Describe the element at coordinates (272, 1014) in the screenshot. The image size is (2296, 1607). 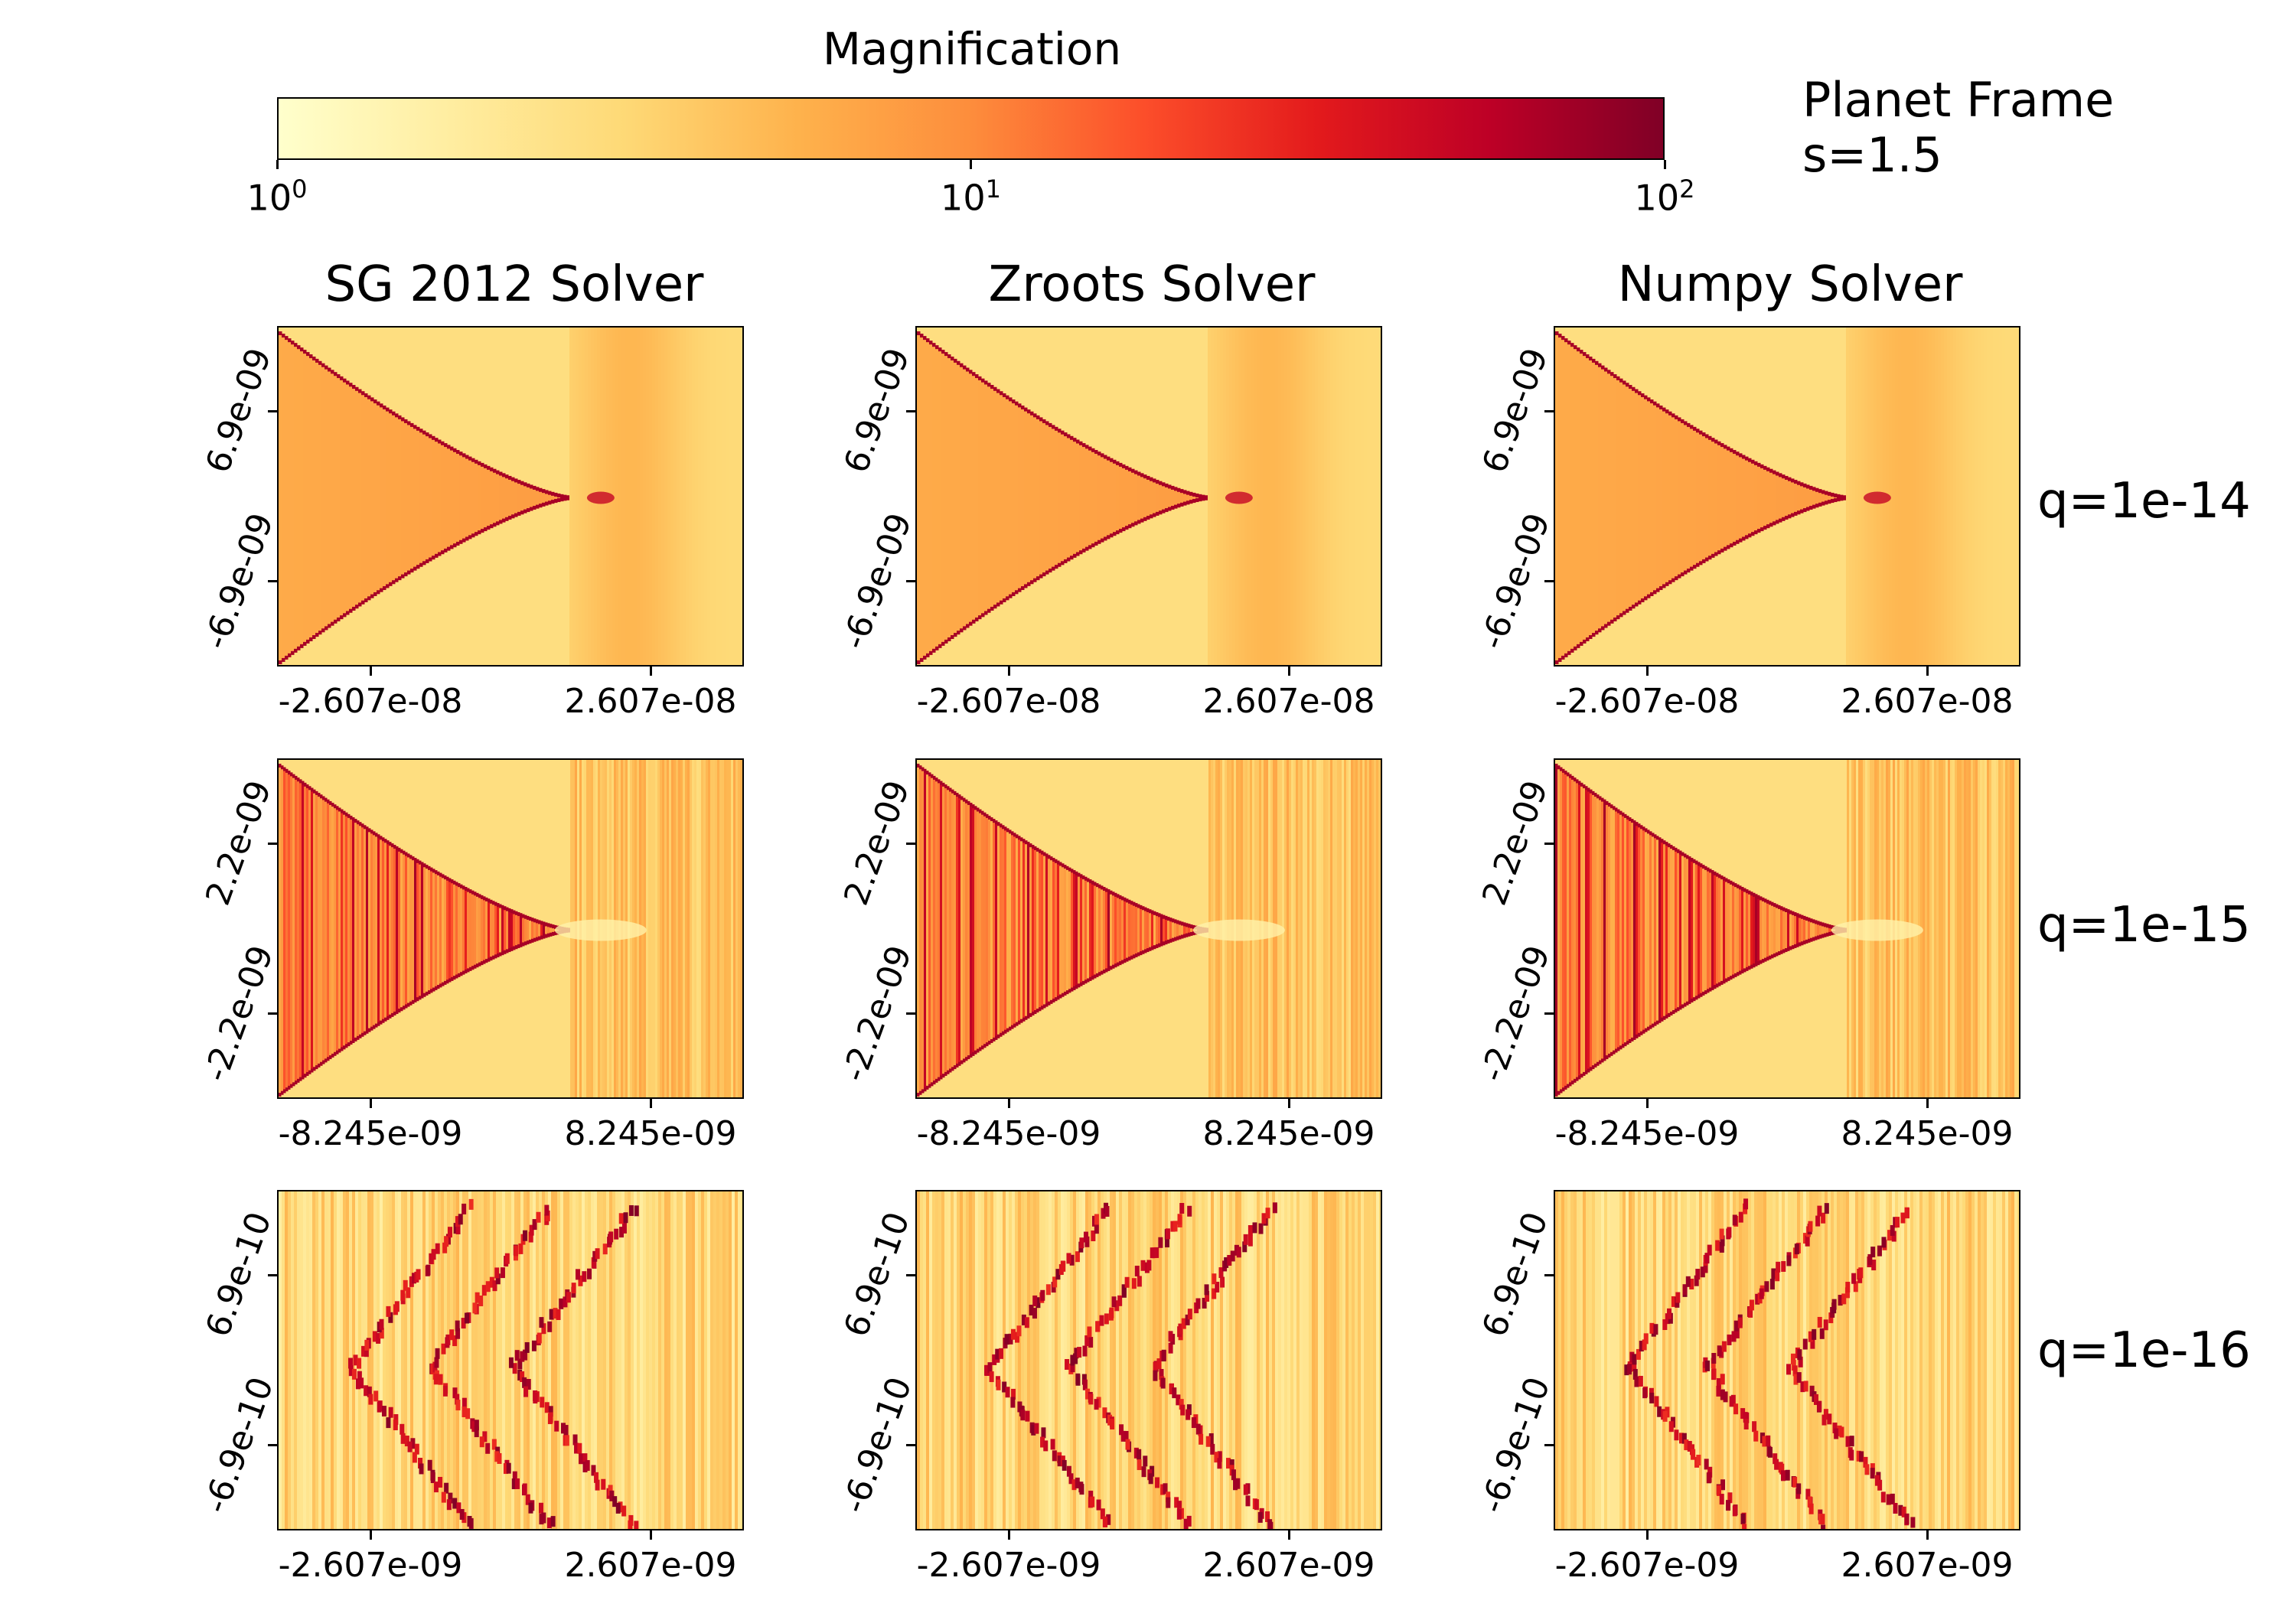
I see `y-tick-mark` at that location.